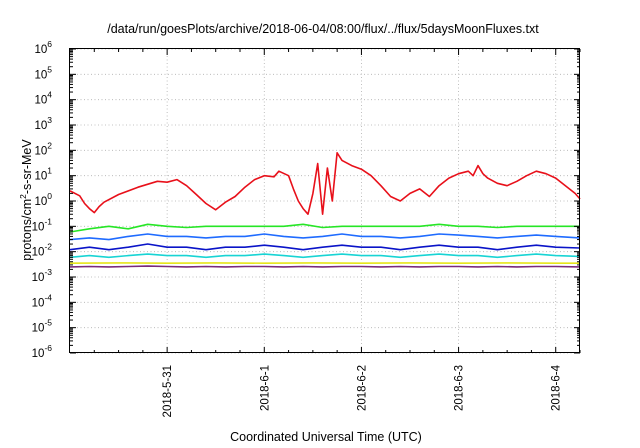  I want to click on x-tick-label: 2018-5-31, so click(168, 391).